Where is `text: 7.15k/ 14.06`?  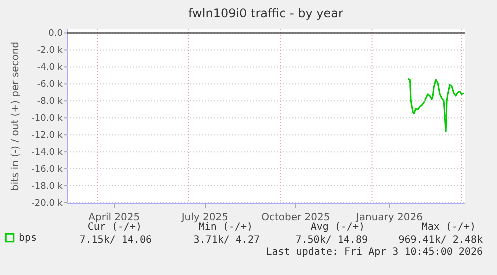
text: 7.15k/ 14.06 is located at coordinates (116, 240).